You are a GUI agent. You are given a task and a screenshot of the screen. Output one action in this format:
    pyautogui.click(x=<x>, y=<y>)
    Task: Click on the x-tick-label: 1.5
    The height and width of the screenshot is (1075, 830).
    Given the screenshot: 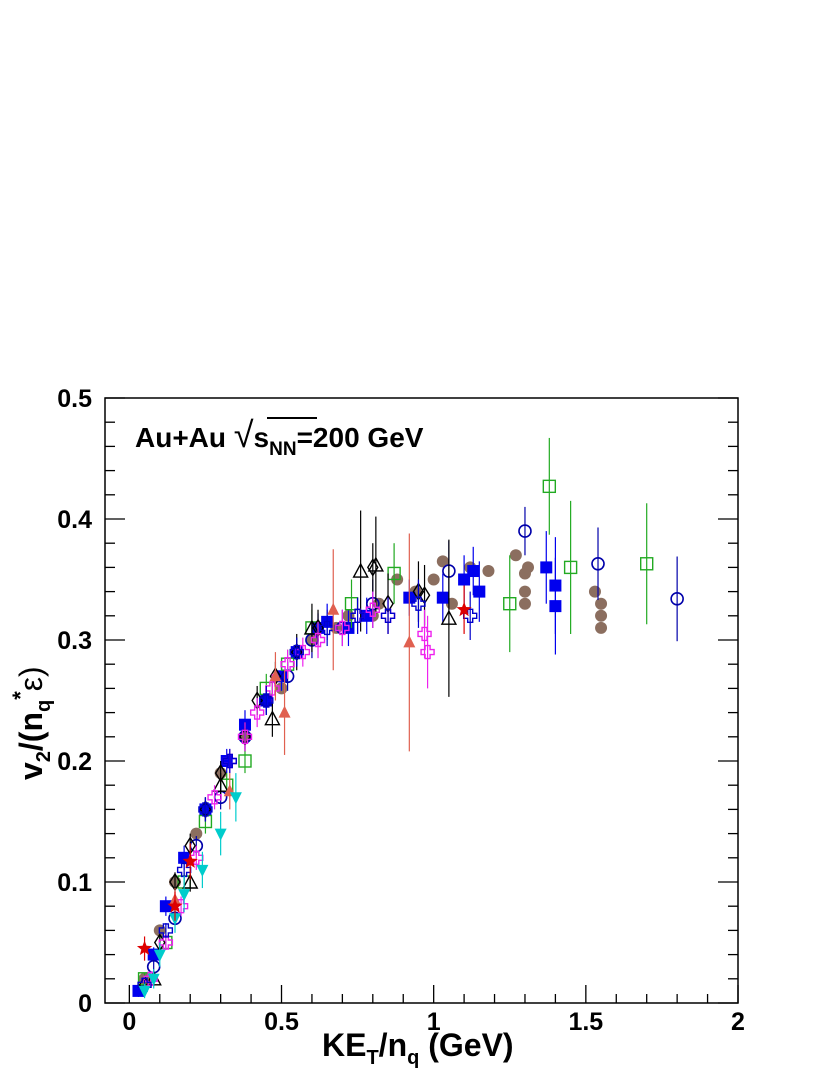 What is the action you would take?
    pyautogui.click(x=585, y=1022)
    